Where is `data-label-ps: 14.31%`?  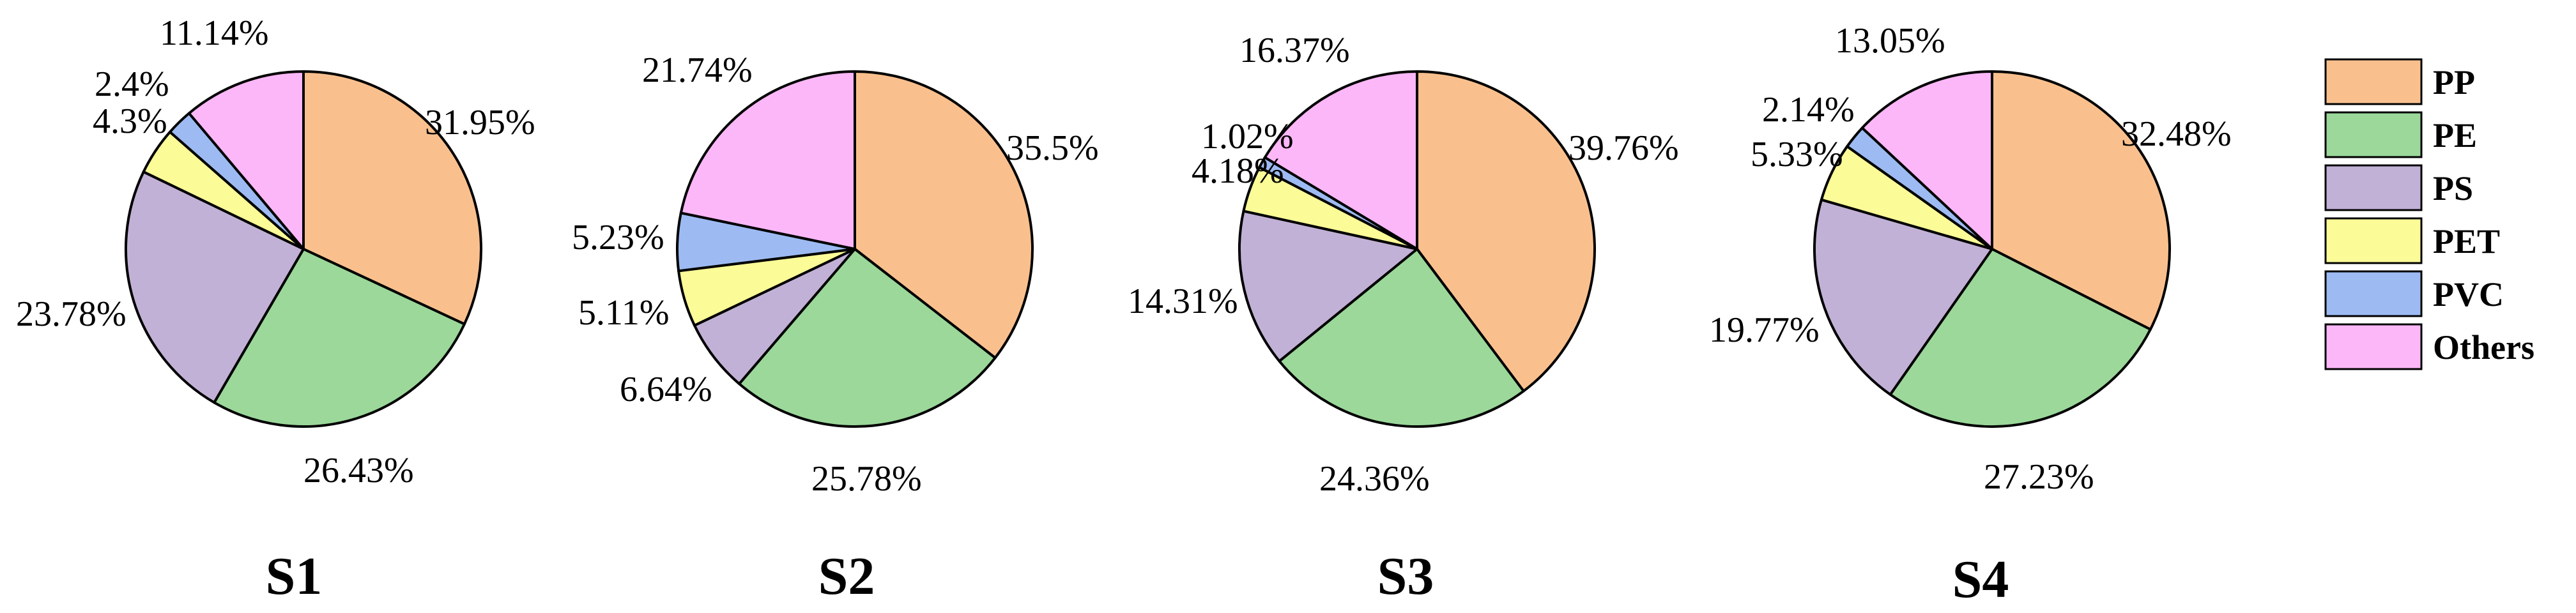 data-label-ps: 14.31% is located at coordinates (1183, 301).